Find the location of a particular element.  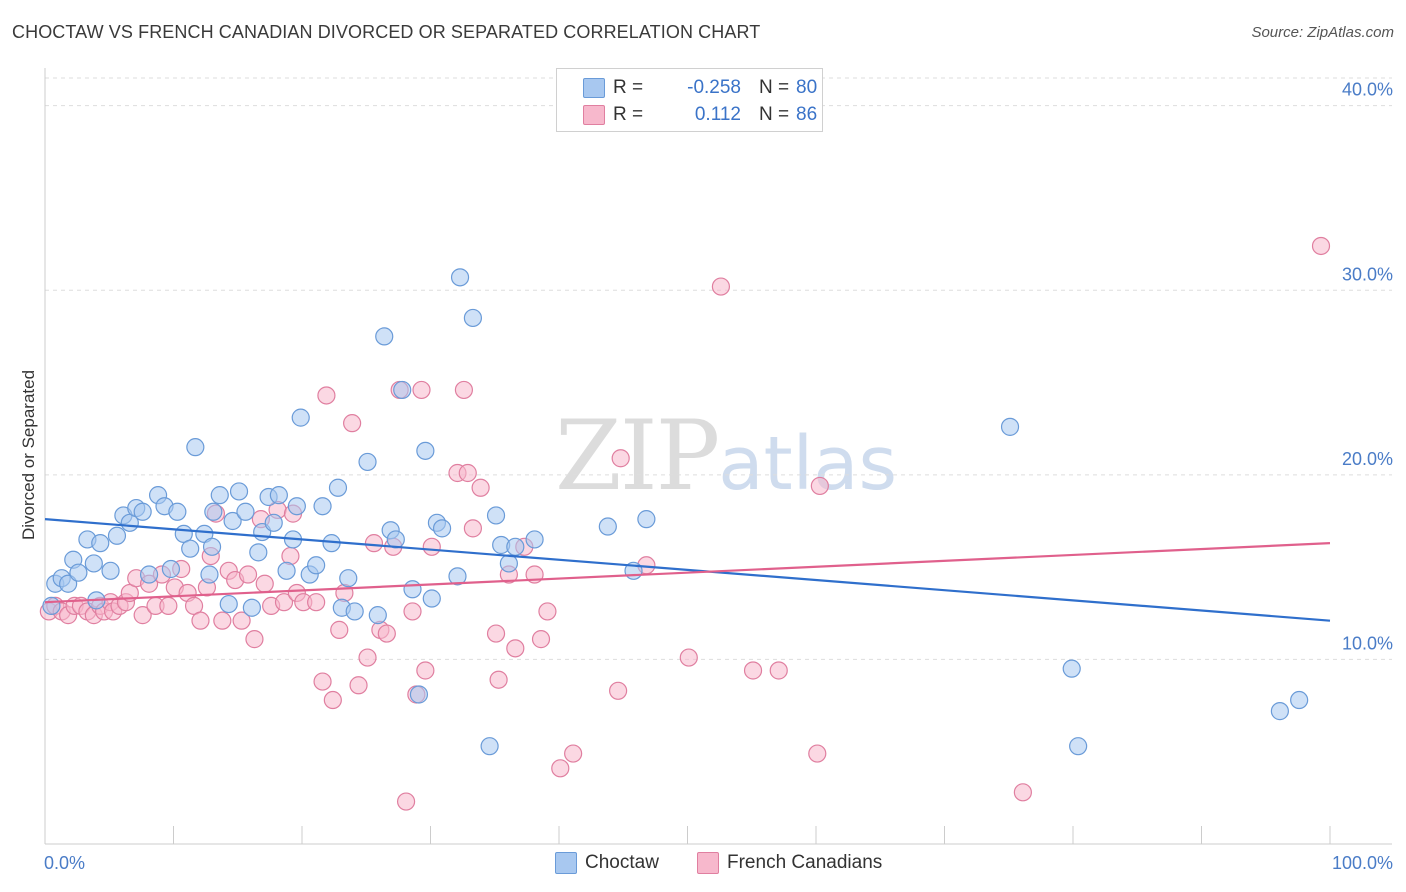

trend-lines is located at coordinates (687, 570).